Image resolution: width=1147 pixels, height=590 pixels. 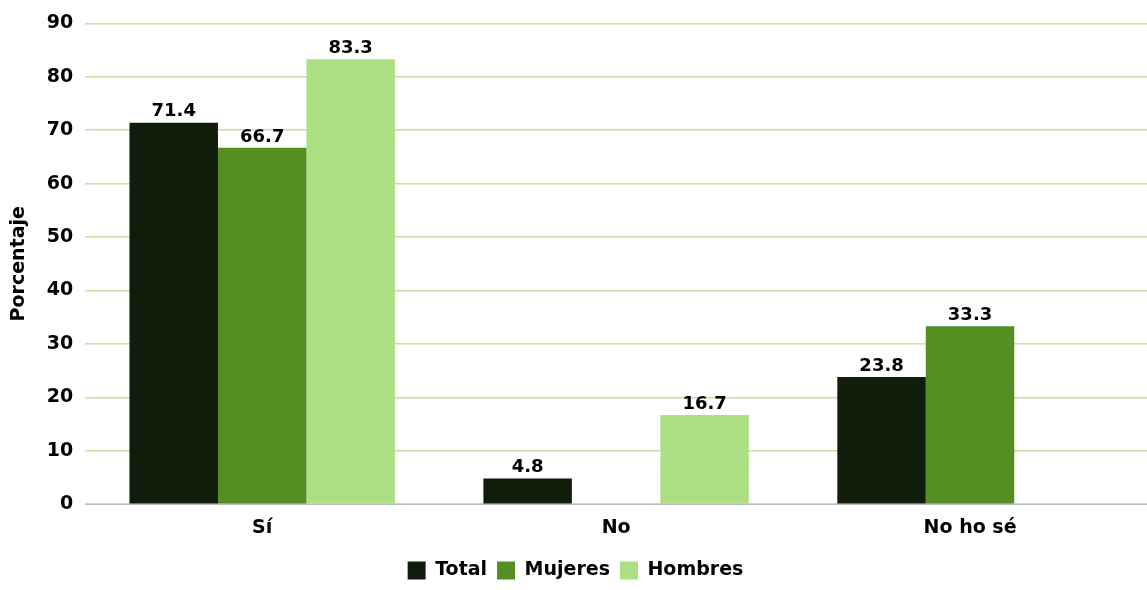 I want to click on legend-label: Hombres, so click(x=695, y=568).